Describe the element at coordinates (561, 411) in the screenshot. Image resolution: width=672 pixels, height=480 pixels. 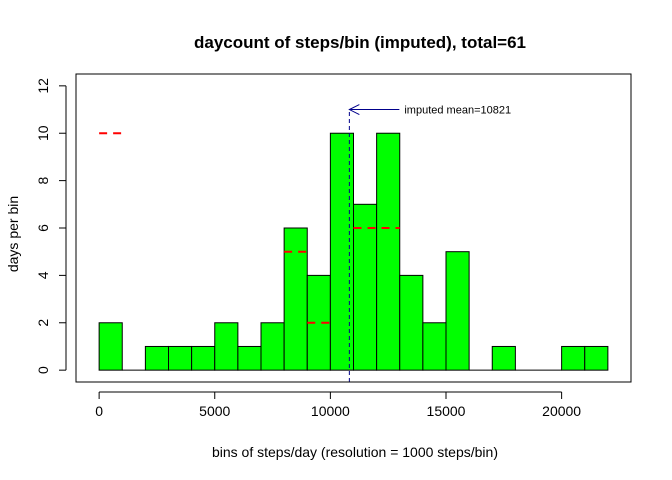
I see `x-tick-label: 20000` at that location.